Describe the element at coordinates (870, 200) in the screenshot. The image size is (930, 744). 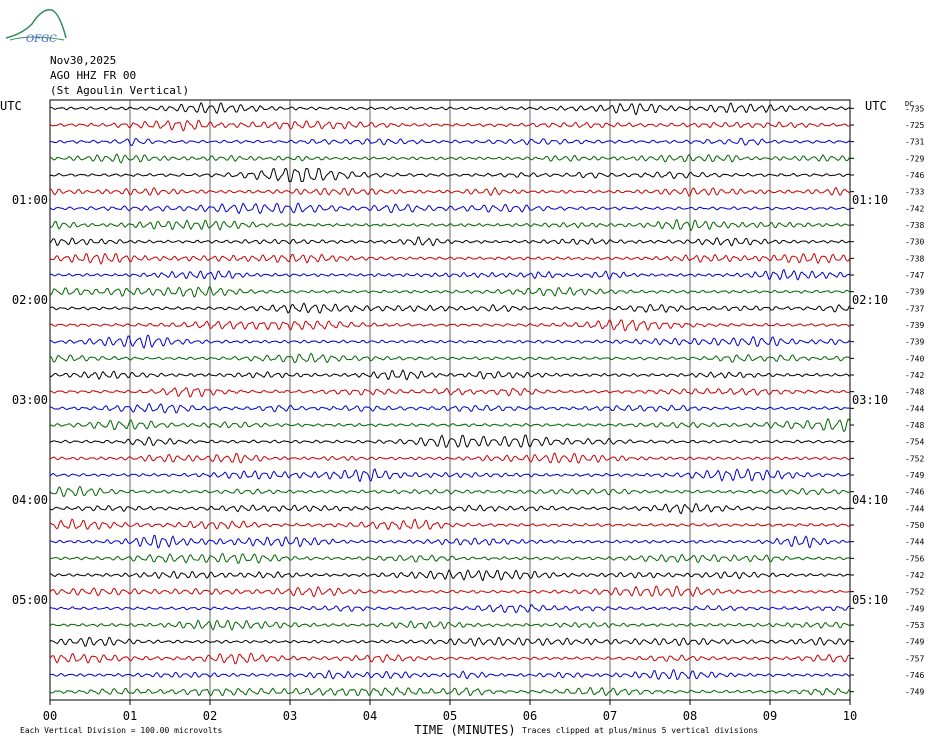
I see `right-time-label: 01:10` at that location.